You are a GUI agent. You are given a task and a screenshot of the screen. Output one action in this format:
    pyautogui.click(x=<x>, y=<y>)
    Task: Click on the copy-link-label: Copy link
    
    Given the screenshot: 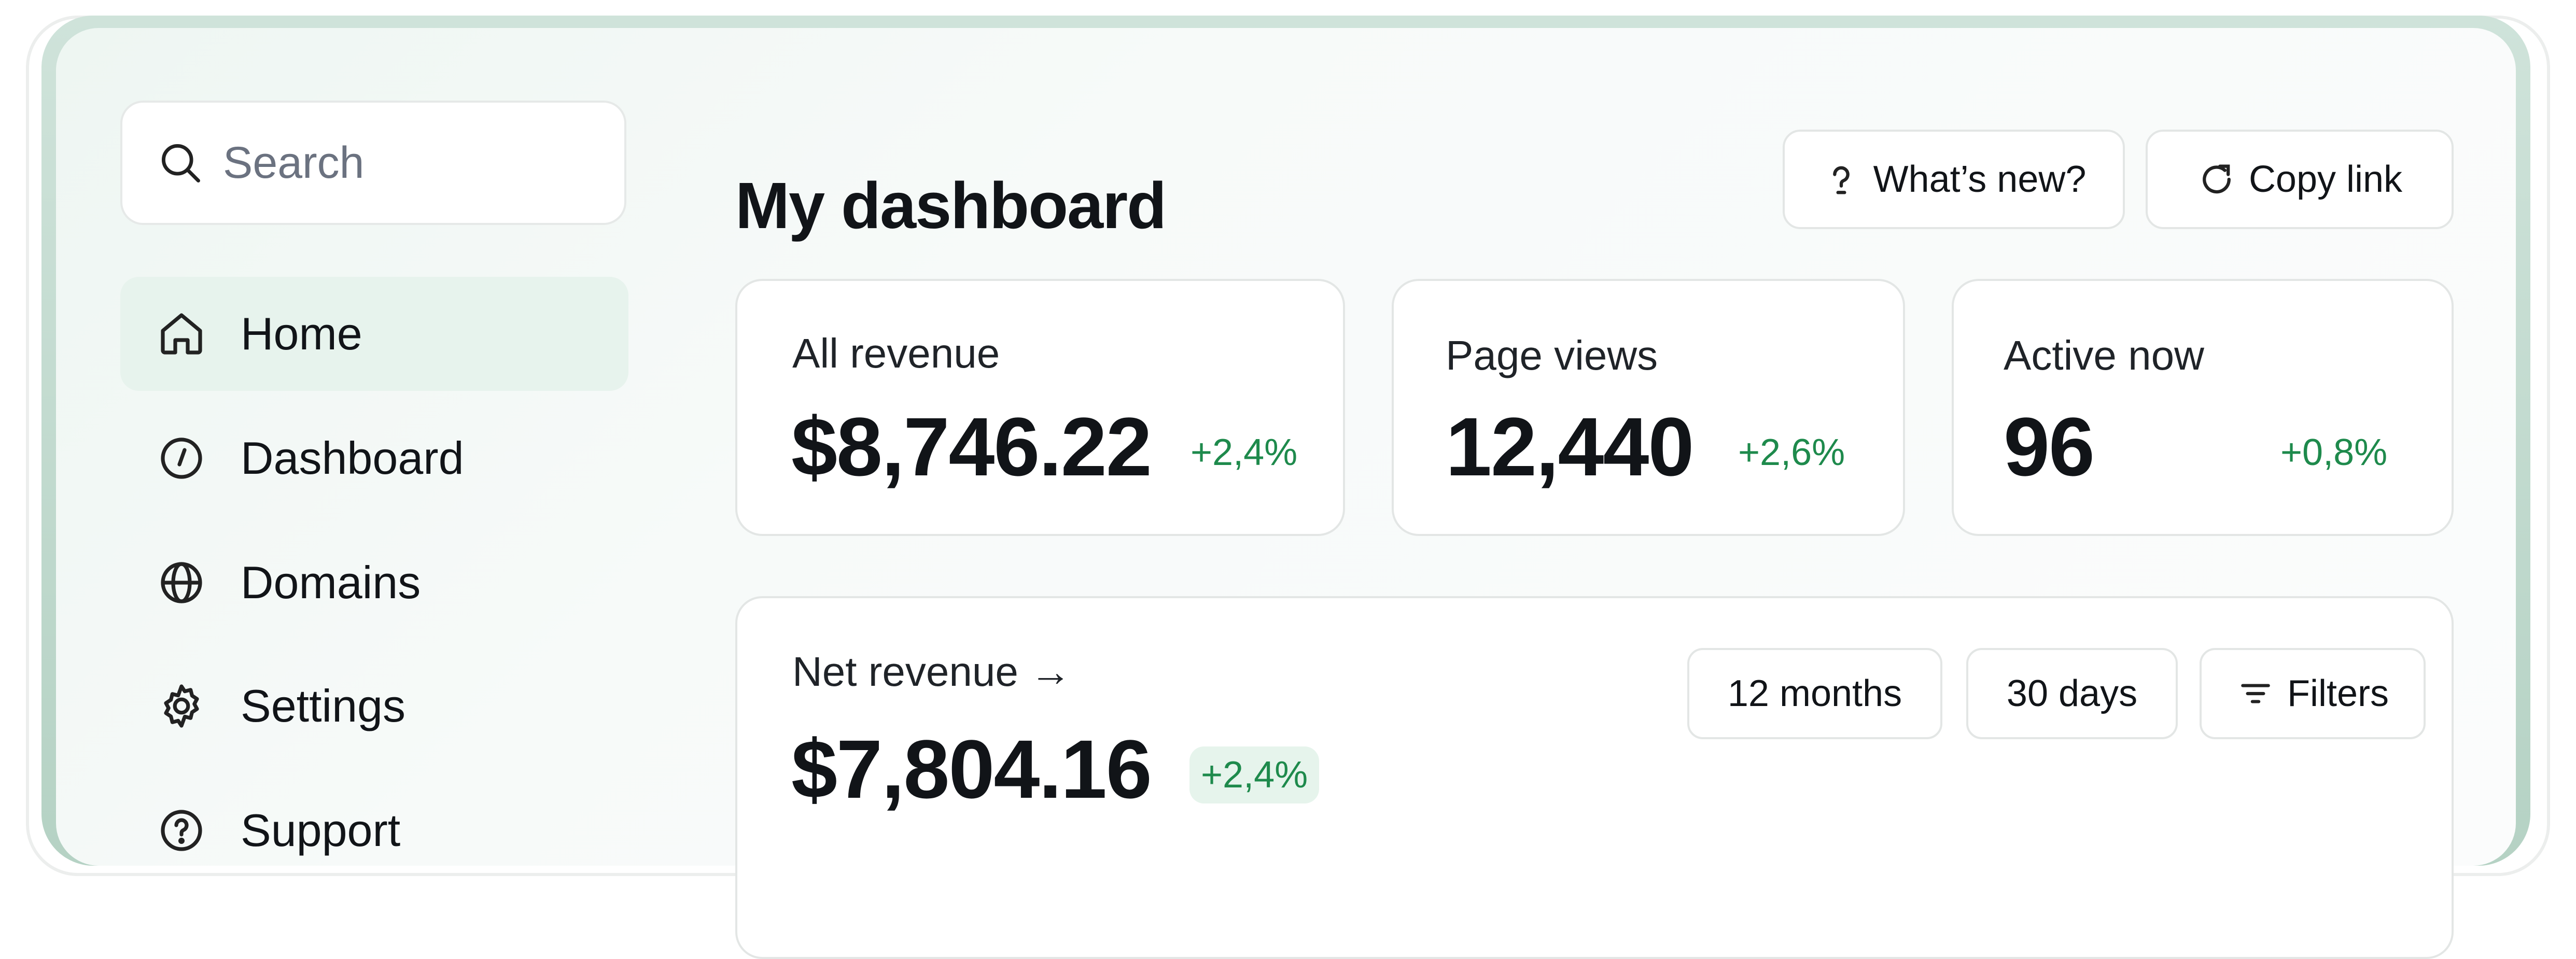 What is the action you would take?
    pyautogui.click(x=2325, y=180)
    